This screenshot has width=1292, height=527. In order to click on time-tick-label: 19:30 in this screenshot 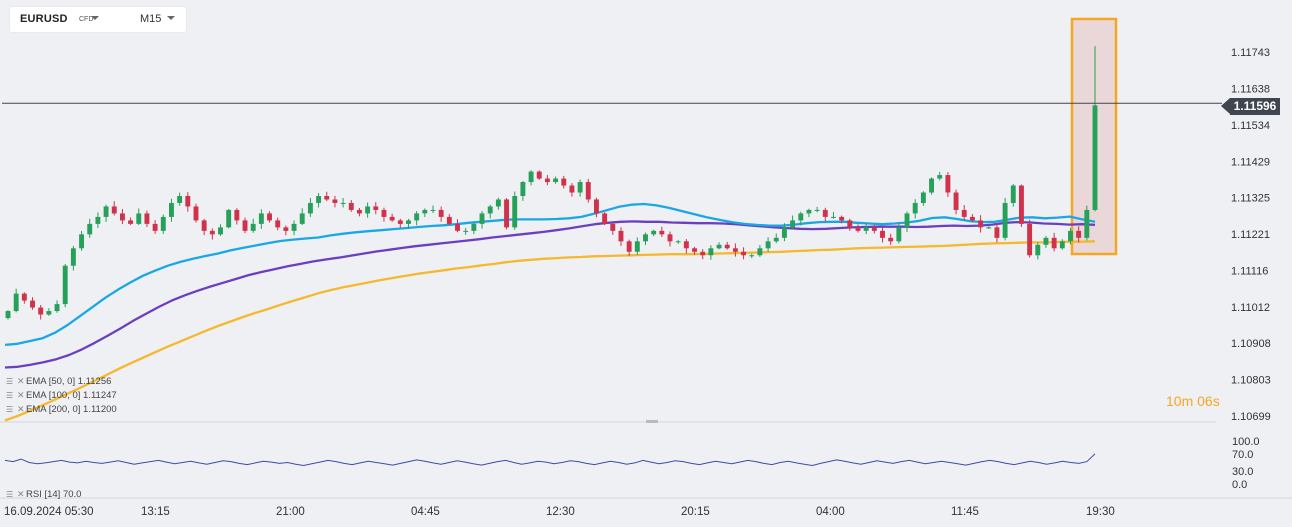, I will do `click(1100, 512)`.